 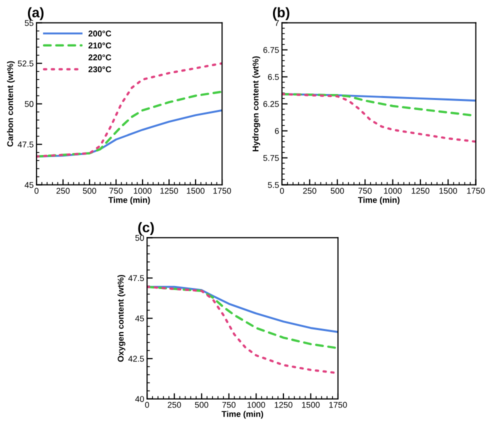 What do you see at coordinates (100, 57) in the screenshot?
I see `text: 220°C` at bounding box center [100, 57].